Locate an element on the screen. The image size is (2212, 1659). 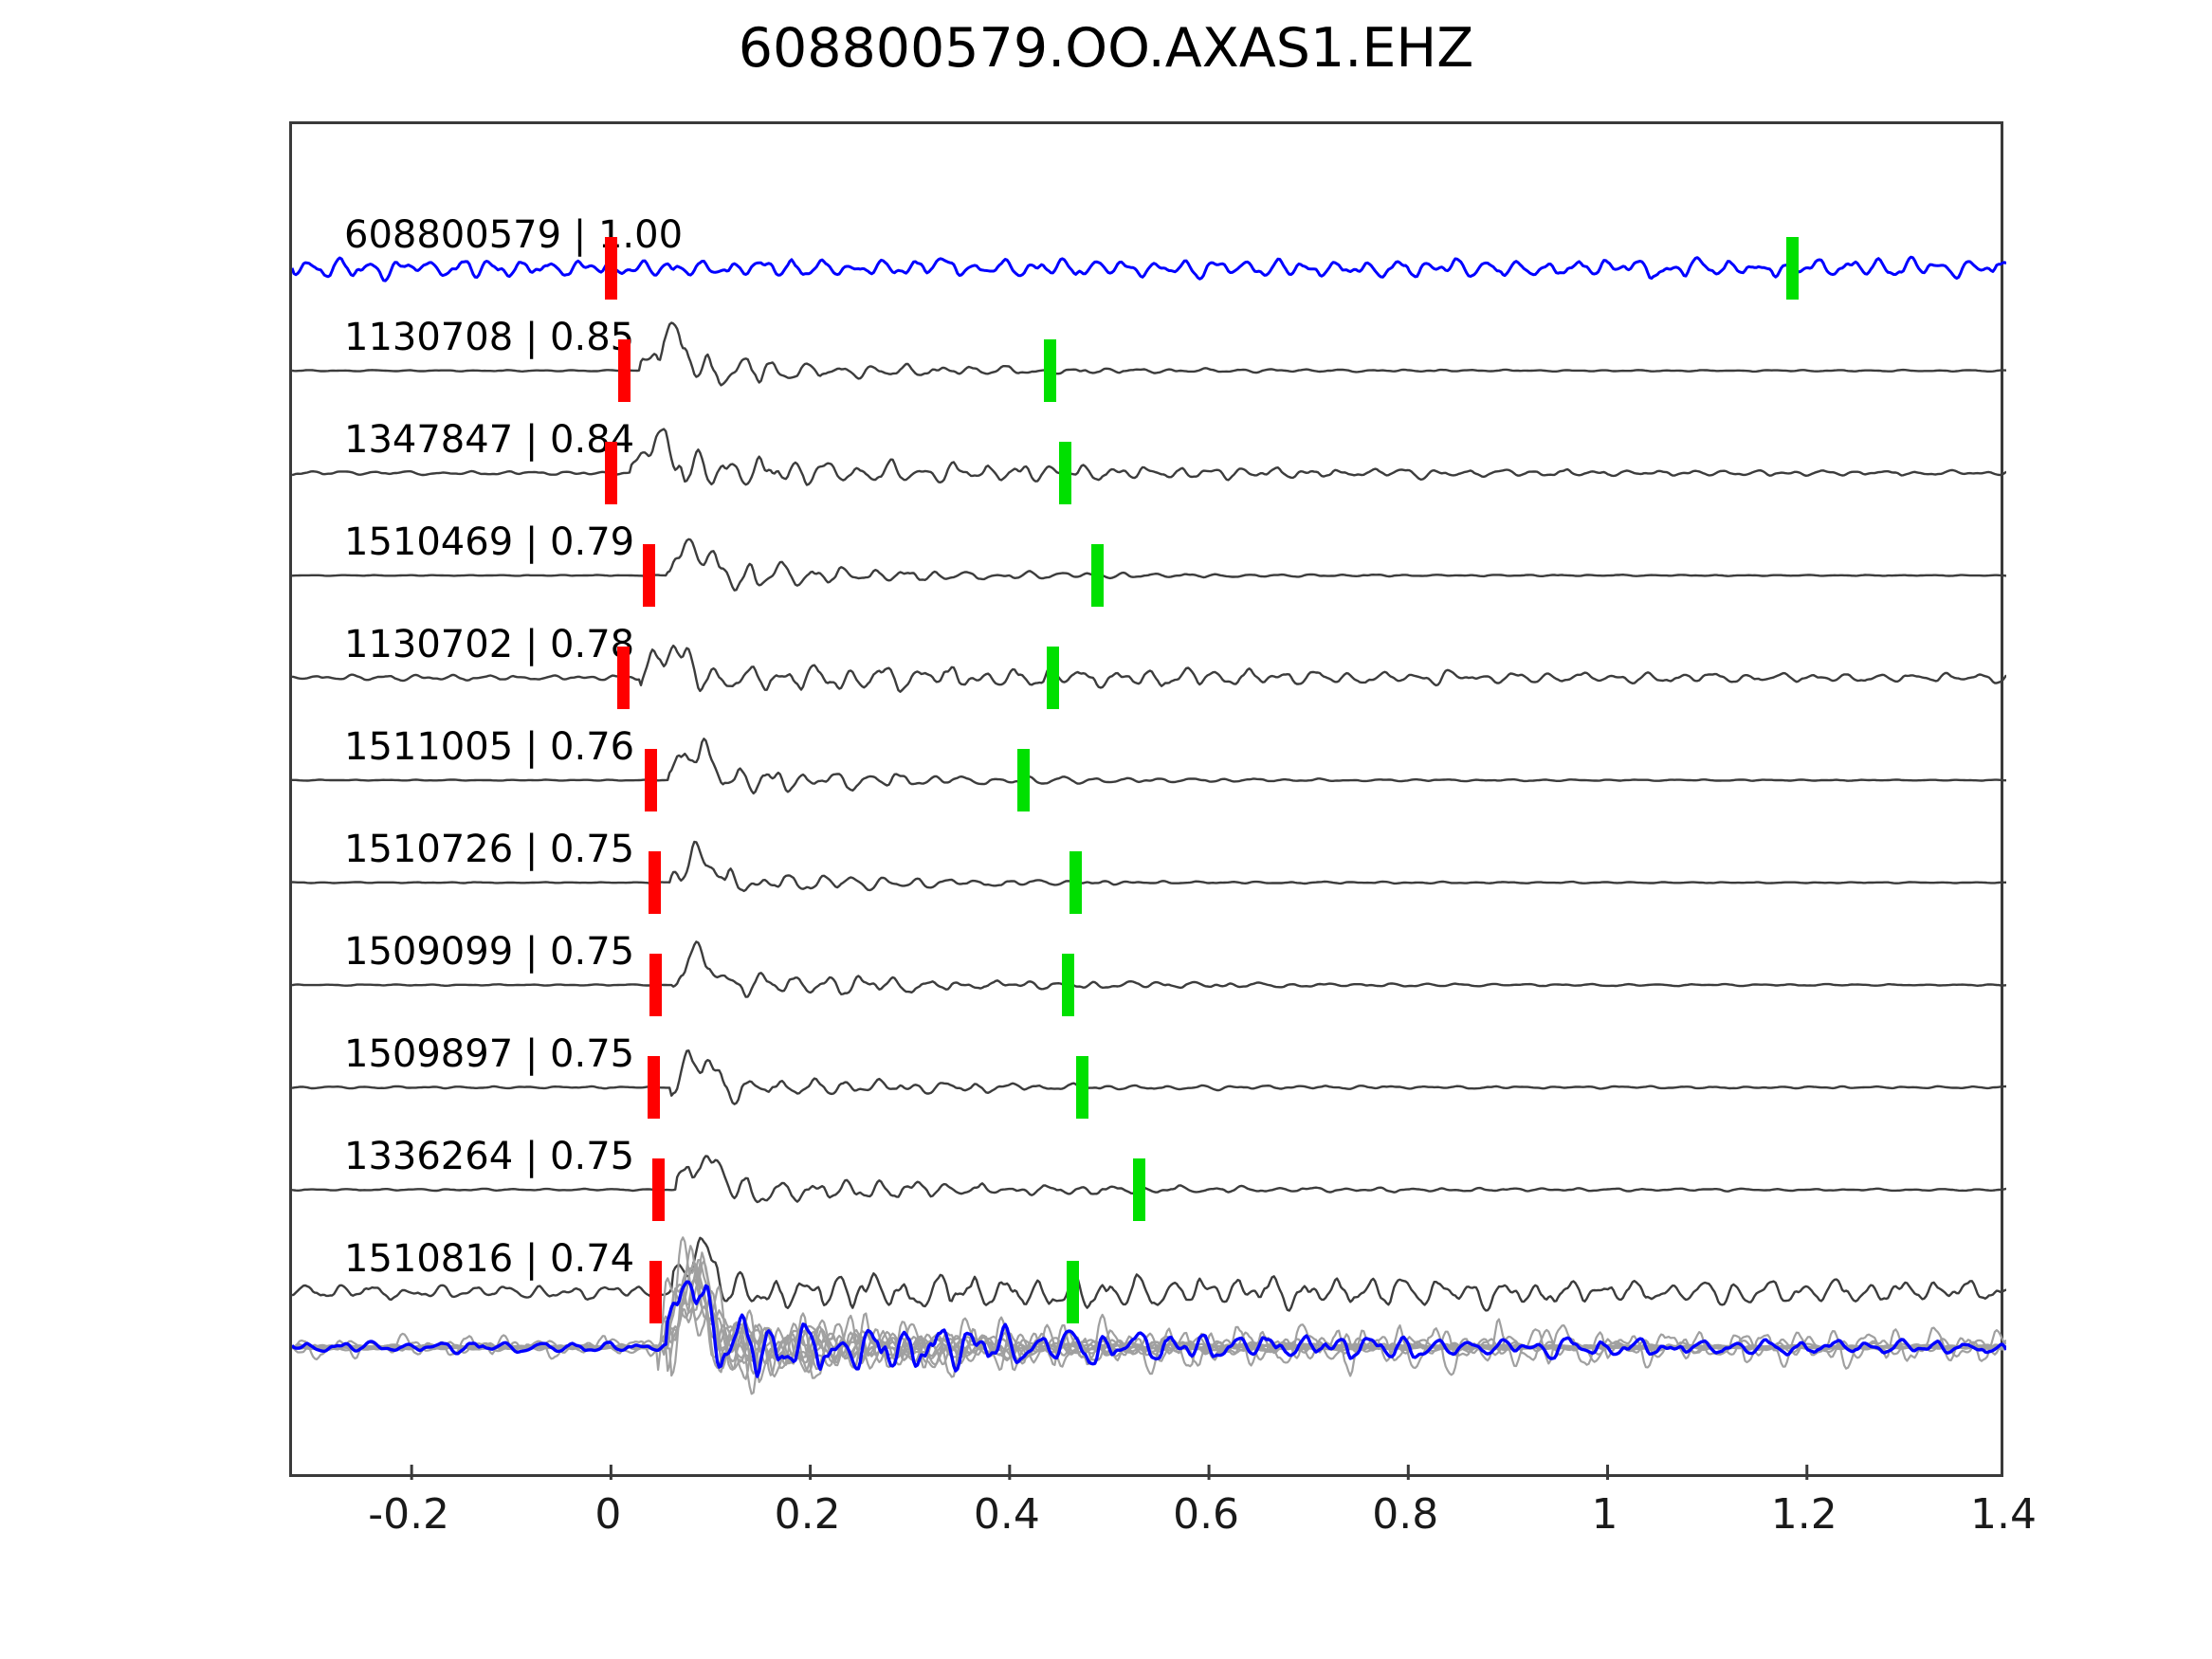
x-tick-label: 0 is located at coordinates (608, 1514).